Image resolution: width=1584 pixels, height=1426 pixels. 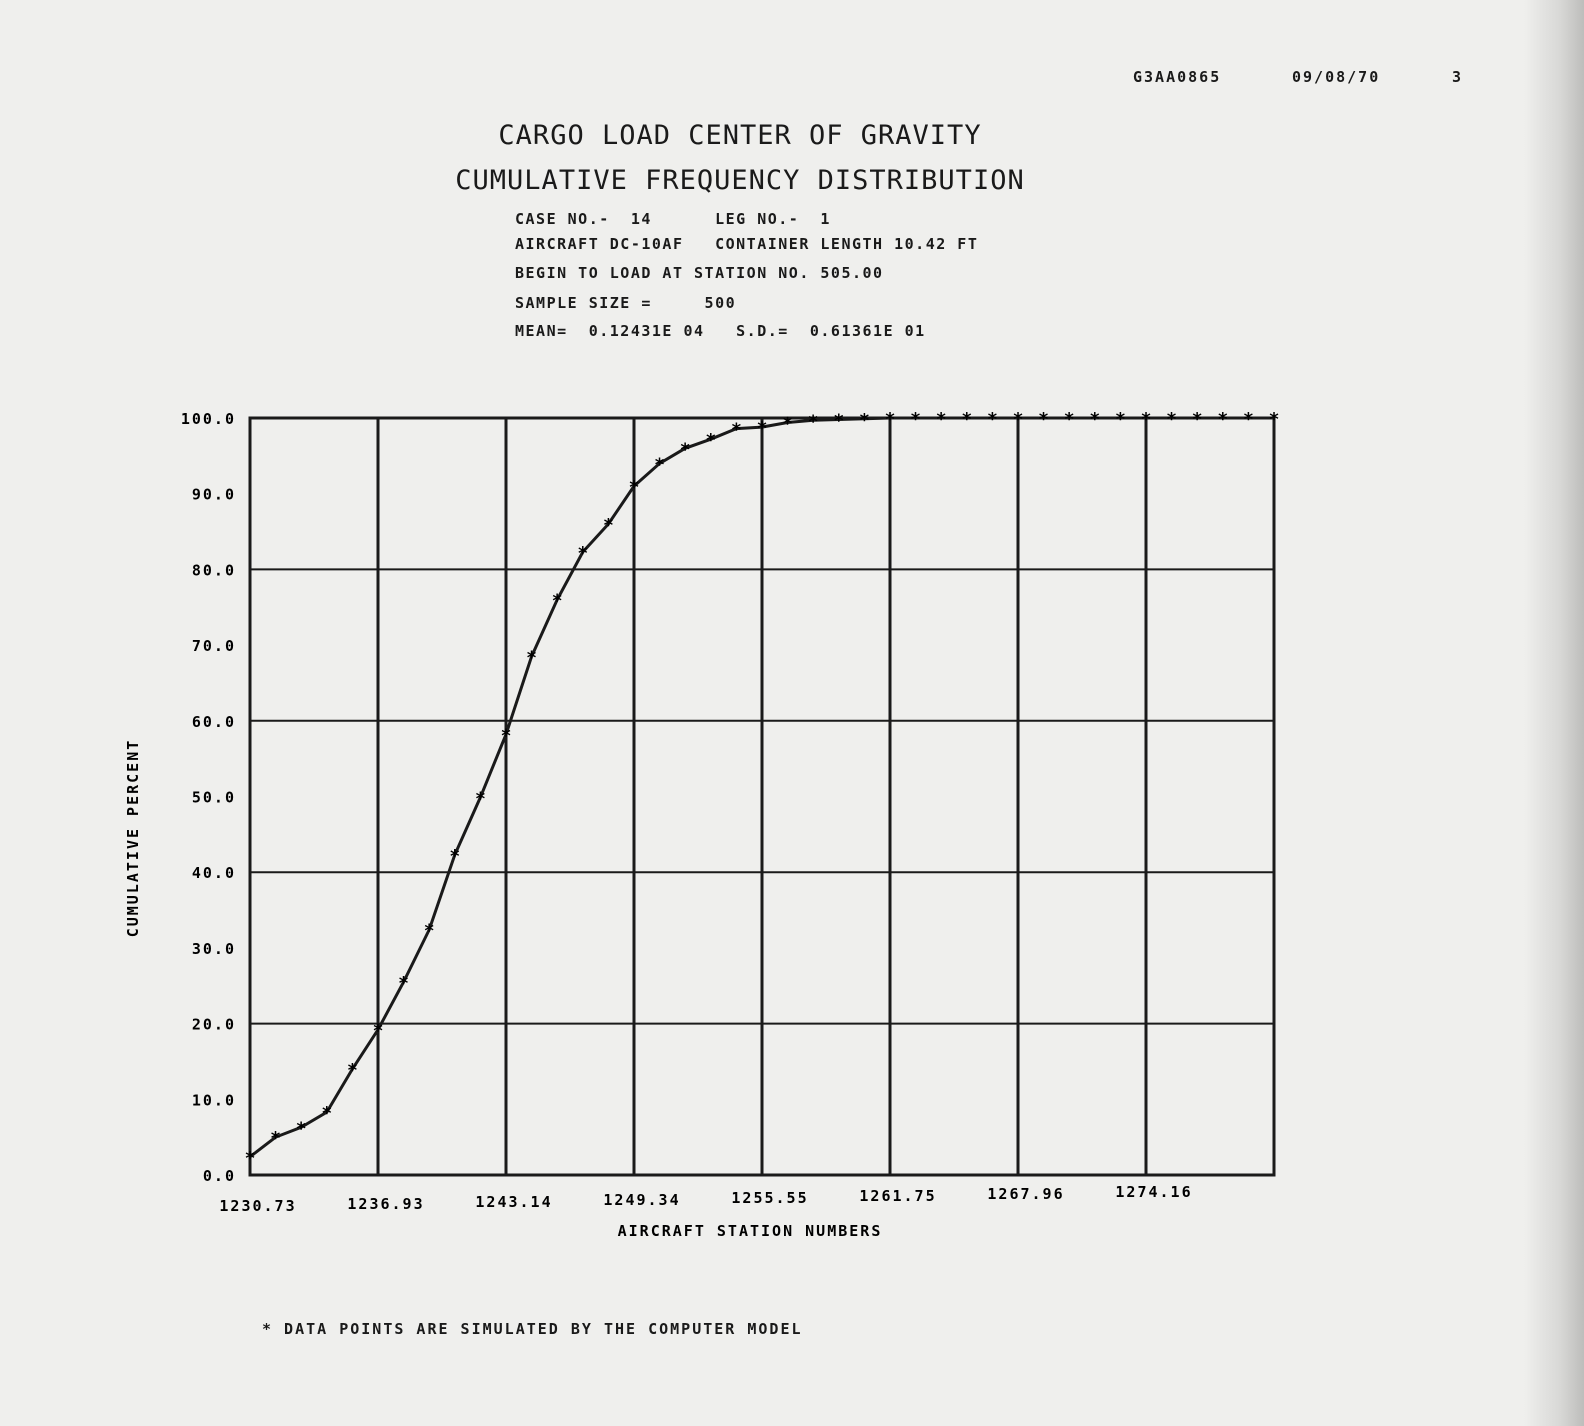 I want to click on y-axis-label: CUMULATIVE PERCENT, so click(x=133, y=838).